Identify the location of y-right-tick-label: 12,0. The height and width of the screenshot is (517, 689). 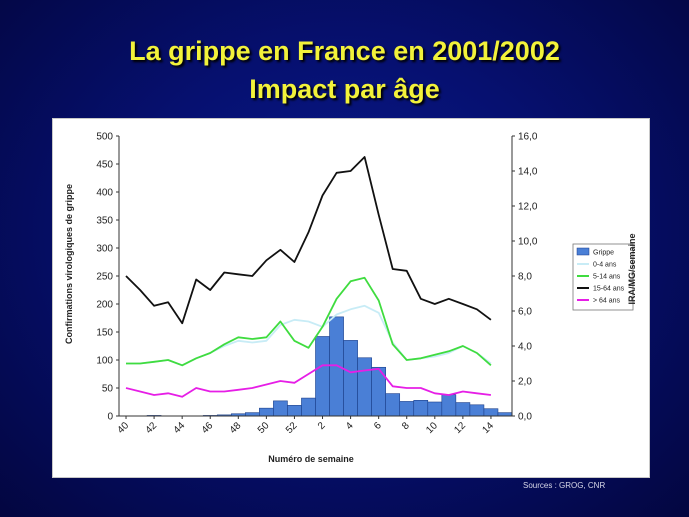
(528, 207).